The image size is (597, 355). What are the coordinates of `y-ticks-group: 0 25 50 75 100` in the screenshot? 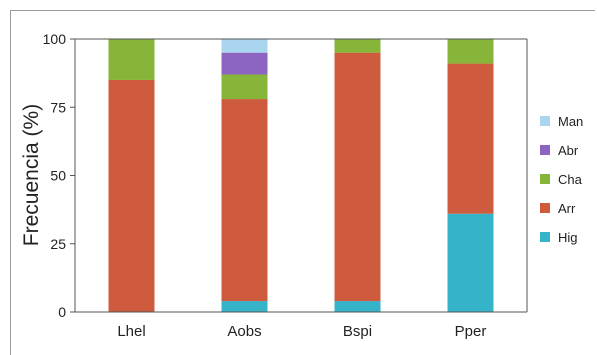 It's located at (59, 175).